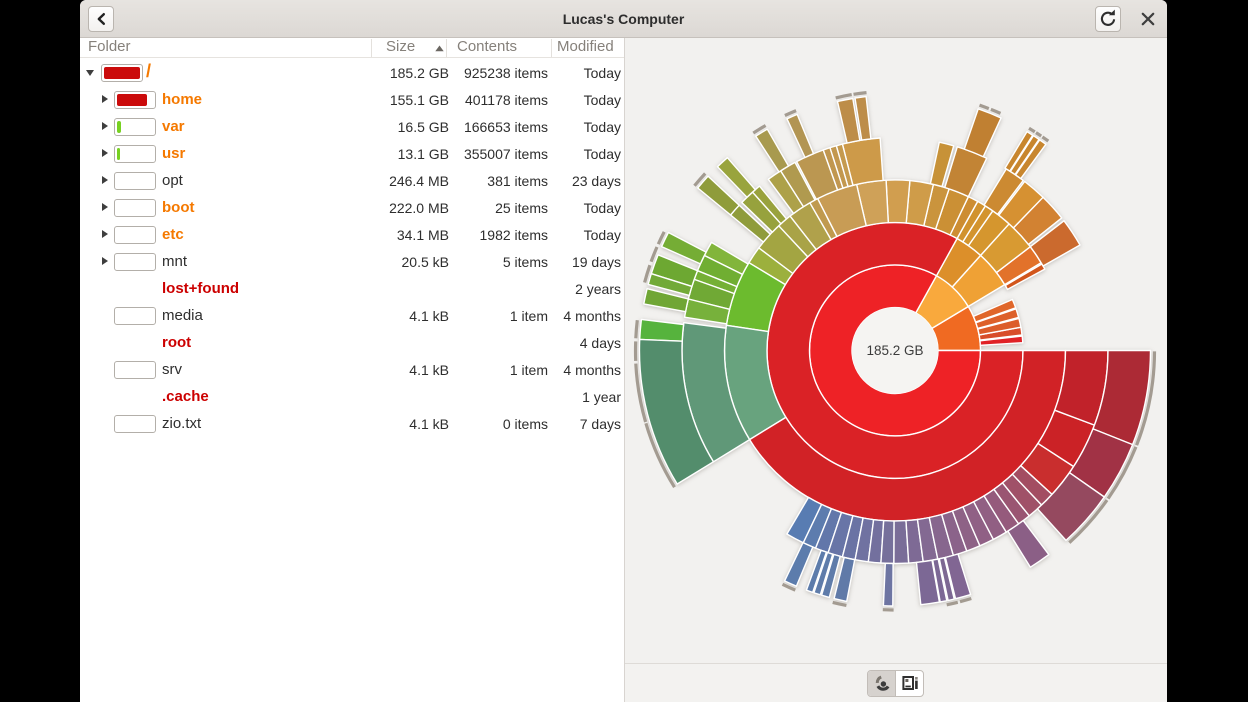 Image resolution: width=1248 pixels, height=702 pixels. What do you see at coordinates (894, 350) in the screenshot?
I see `svg-text: 185.2 GB` at bounding box center [894, 350].